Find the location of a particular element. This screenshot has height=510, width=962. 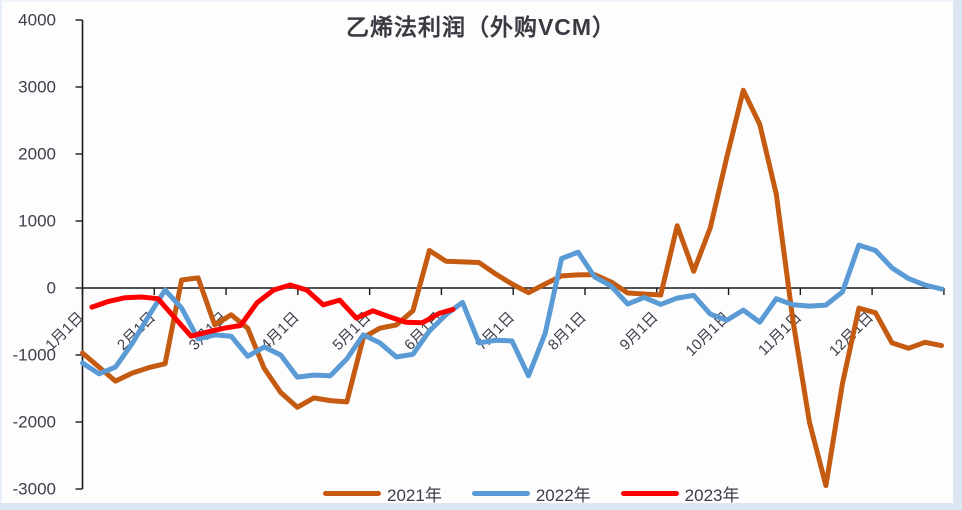

x-axis-label: 1月1日 is located at coordinates (64, 331).